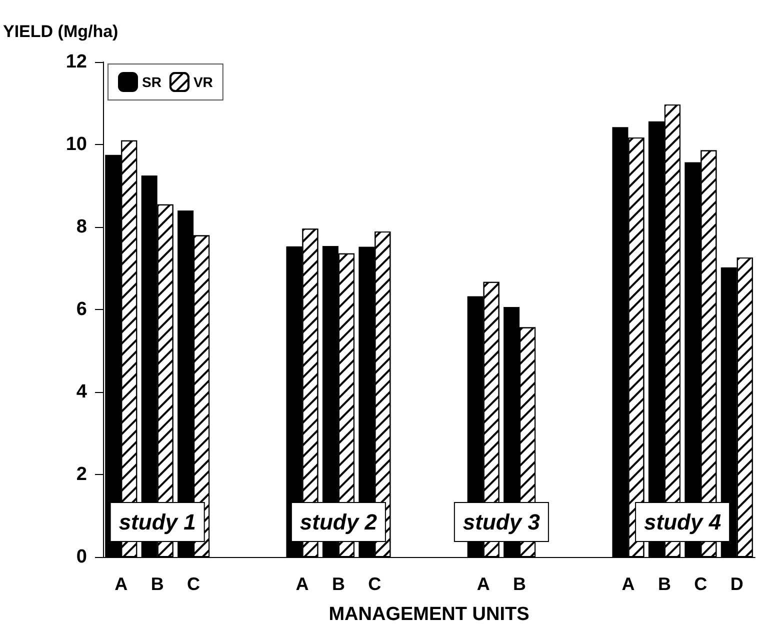  Describe the element at coordinates (82, 392) in the screenshot. I see `y-tick-label: 4` at that location.